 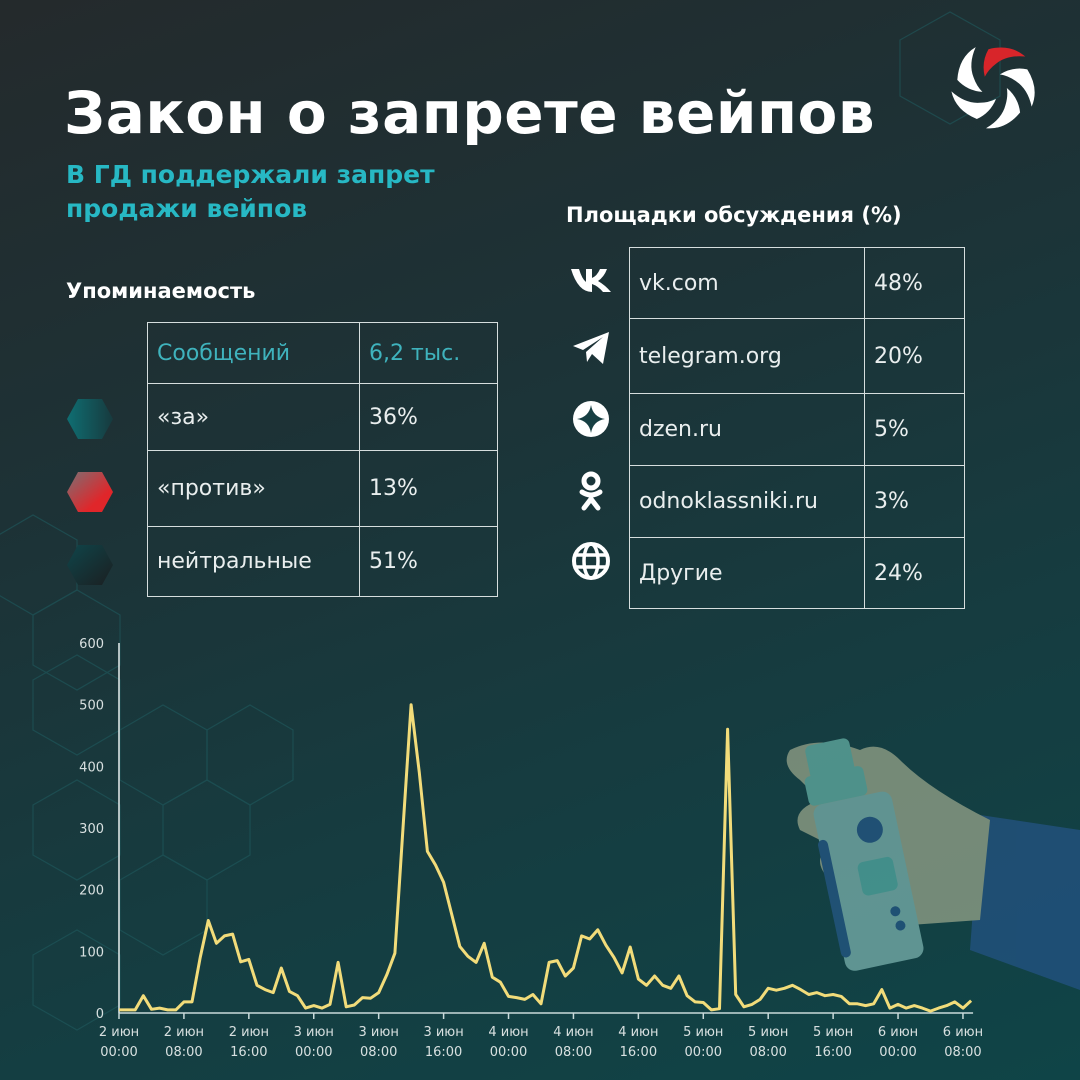 What do you see at coordinates (914, 283) in the screenshot?
I see `platform-value: 48%` at bounding box center [914, 283].